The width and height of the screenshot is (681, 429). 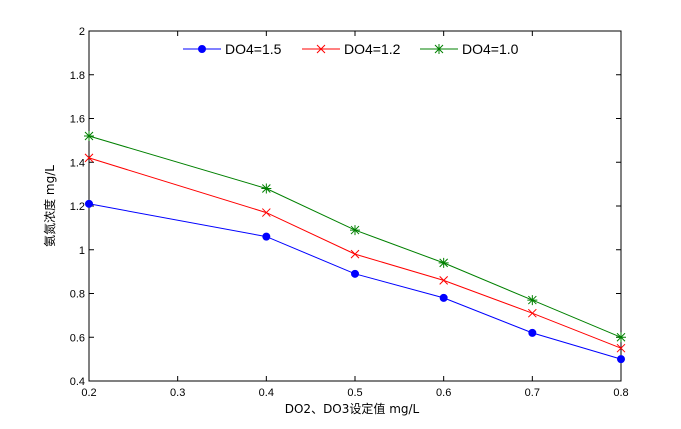 What do you see at coordinates (77, 76) in the screenshot?
I see `y-tick-label: 1.8` at bounding box center [77, 76].